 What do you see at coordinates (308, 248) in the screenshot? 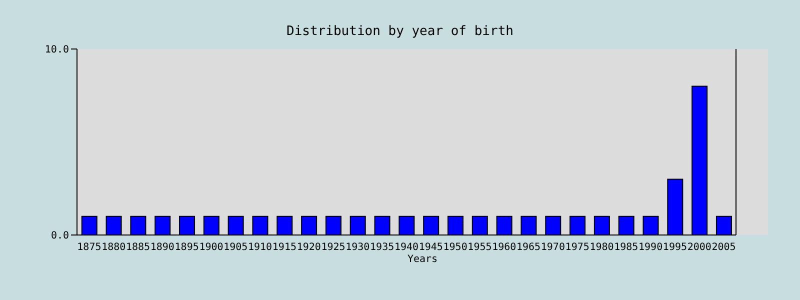
I see `x-tick-label: 1920` at bounding box center [308, 248].